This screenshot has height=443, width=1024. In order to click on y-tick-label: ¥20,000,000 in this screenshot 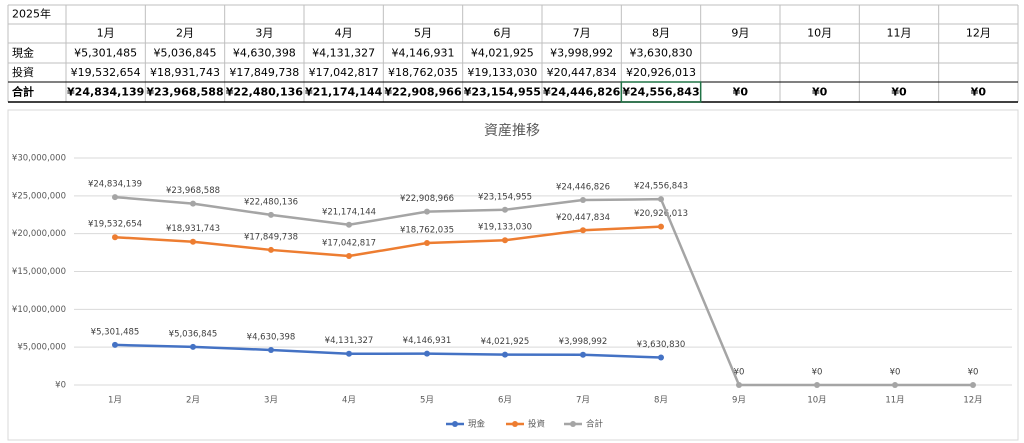, I will do `click(39, 234)`.